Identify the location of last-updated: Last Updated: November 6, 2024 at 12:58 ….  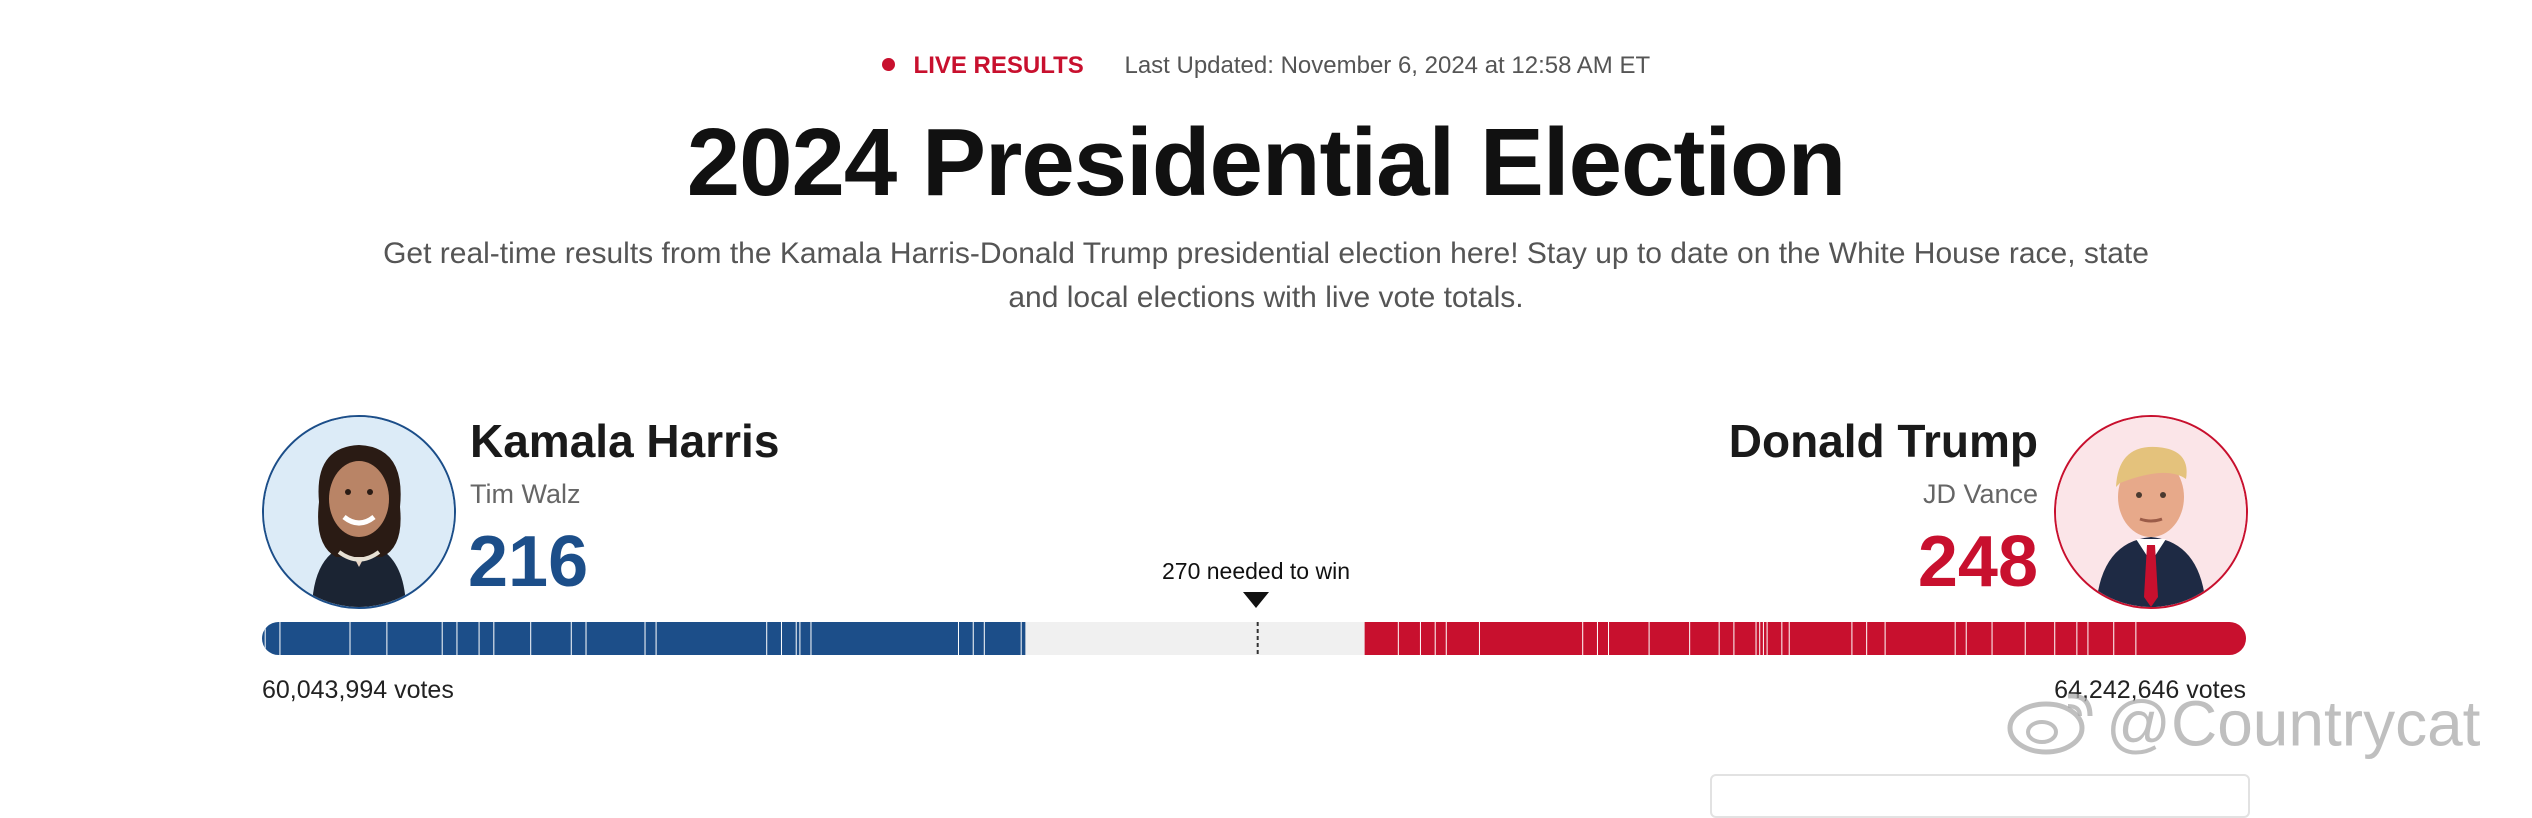
(1387, 65).